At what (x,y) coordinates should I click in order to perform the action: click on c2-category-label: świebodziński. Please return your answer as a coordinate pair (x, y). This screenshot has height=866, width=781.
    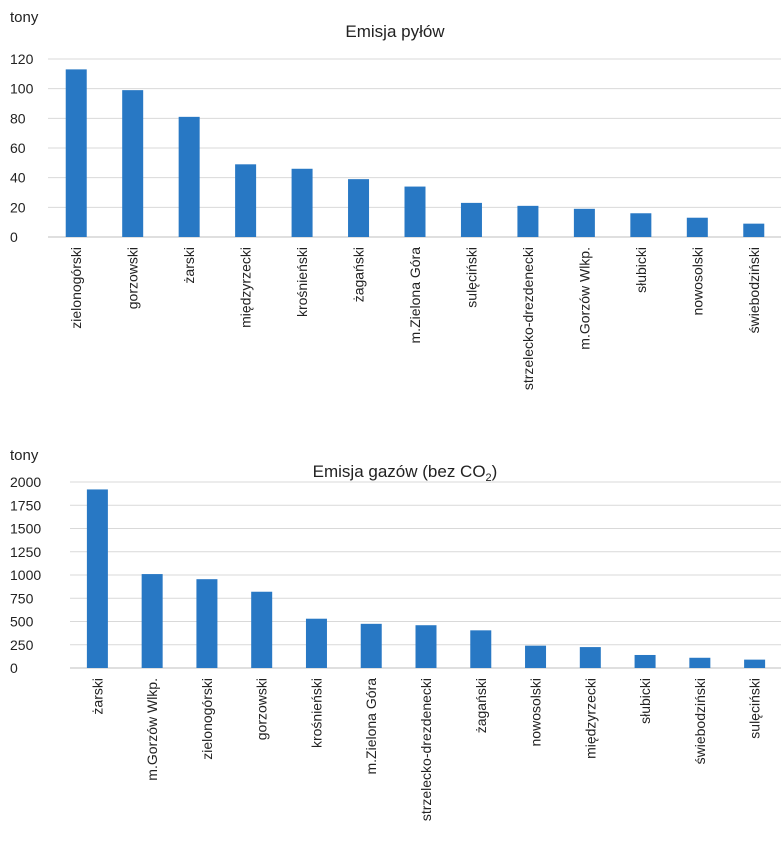
    Looking at the image, I should click on (700, 721).